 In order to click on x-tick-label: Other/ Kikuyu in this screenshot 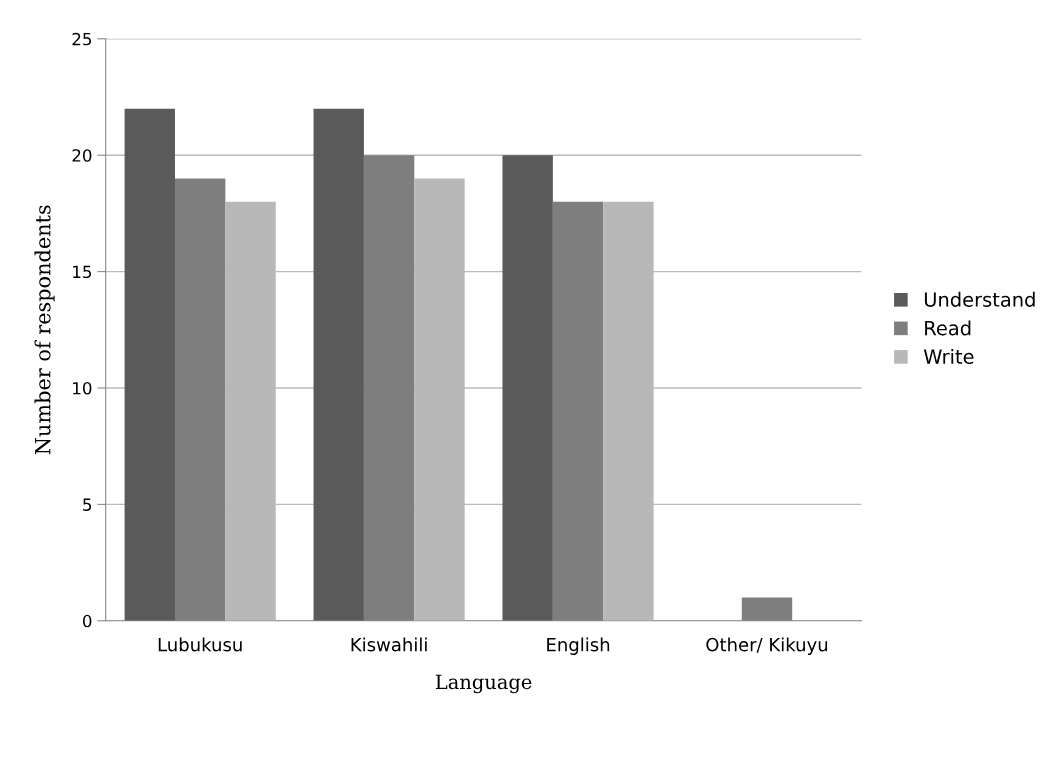, I will do `click(767, 646)`.